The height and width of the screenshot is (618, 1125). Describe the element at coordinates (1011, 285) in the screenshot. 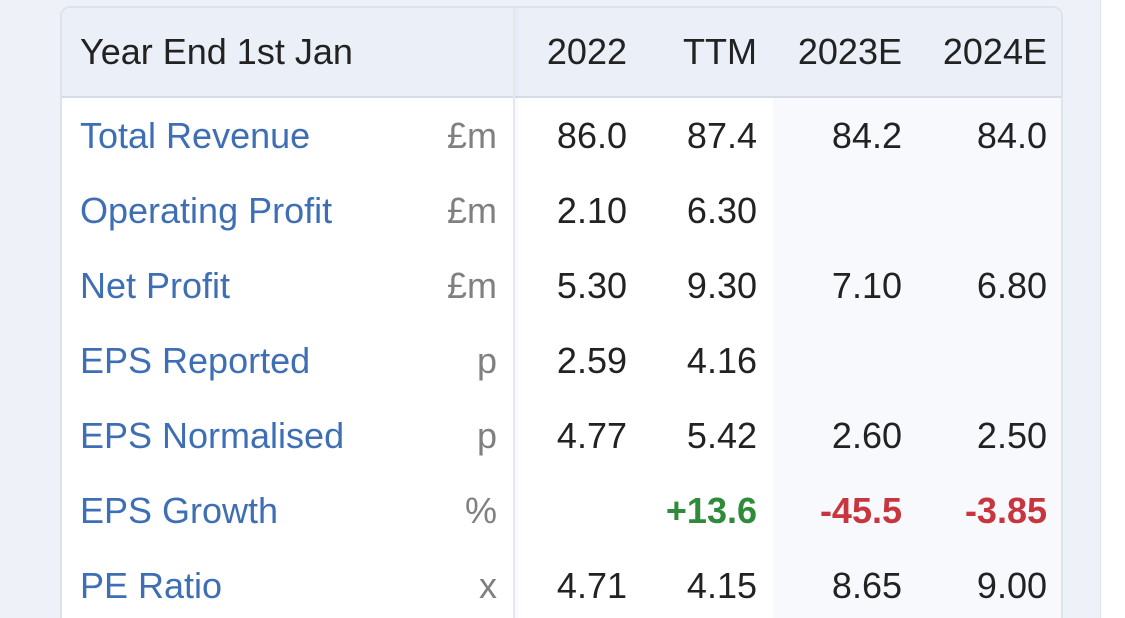

I see `table-cell: 6.80` at that location.